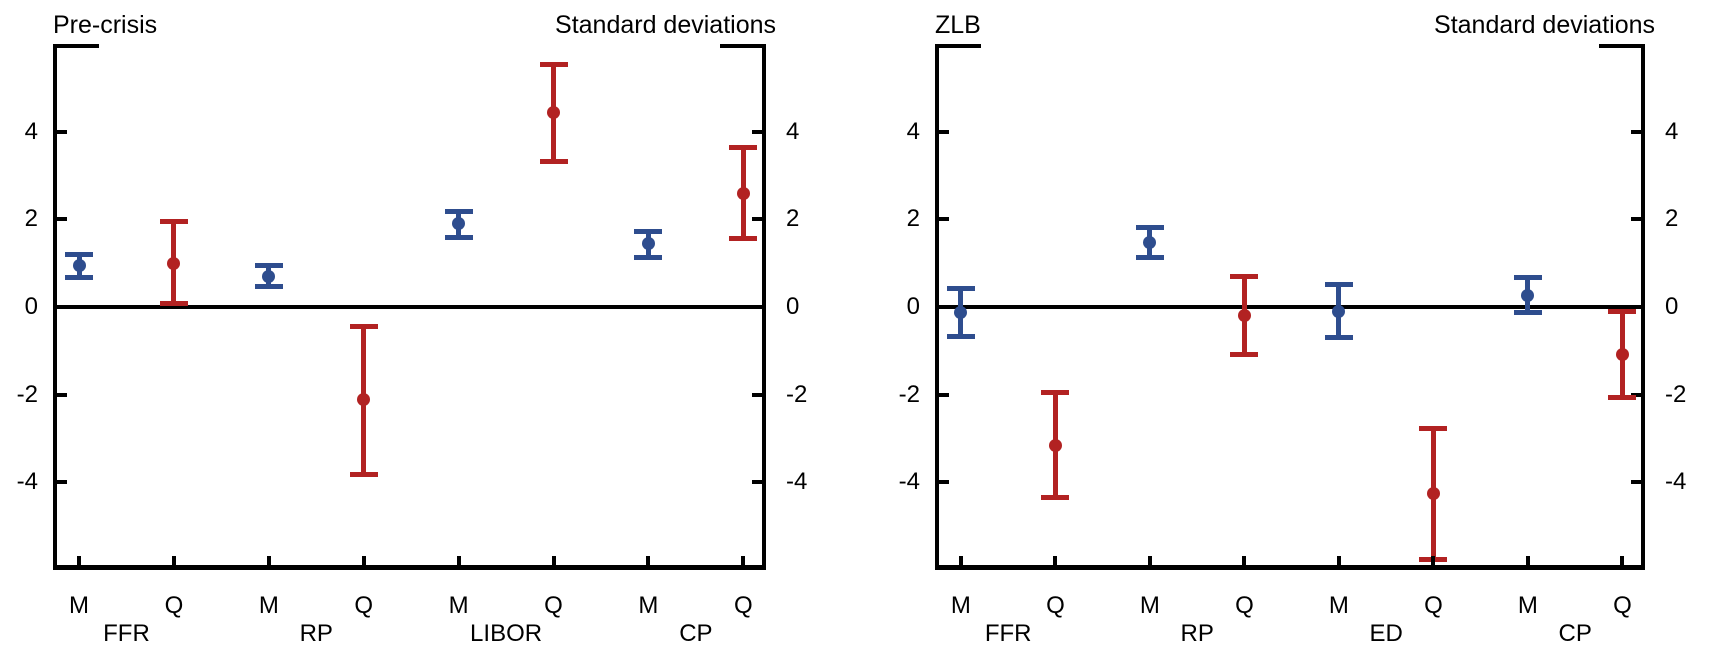 Image resolution: width=1714 pixels, height=662 pixels. Describe the element at coordinates (696, 633) in the screenshot. I see `group-label: CP` at that location.